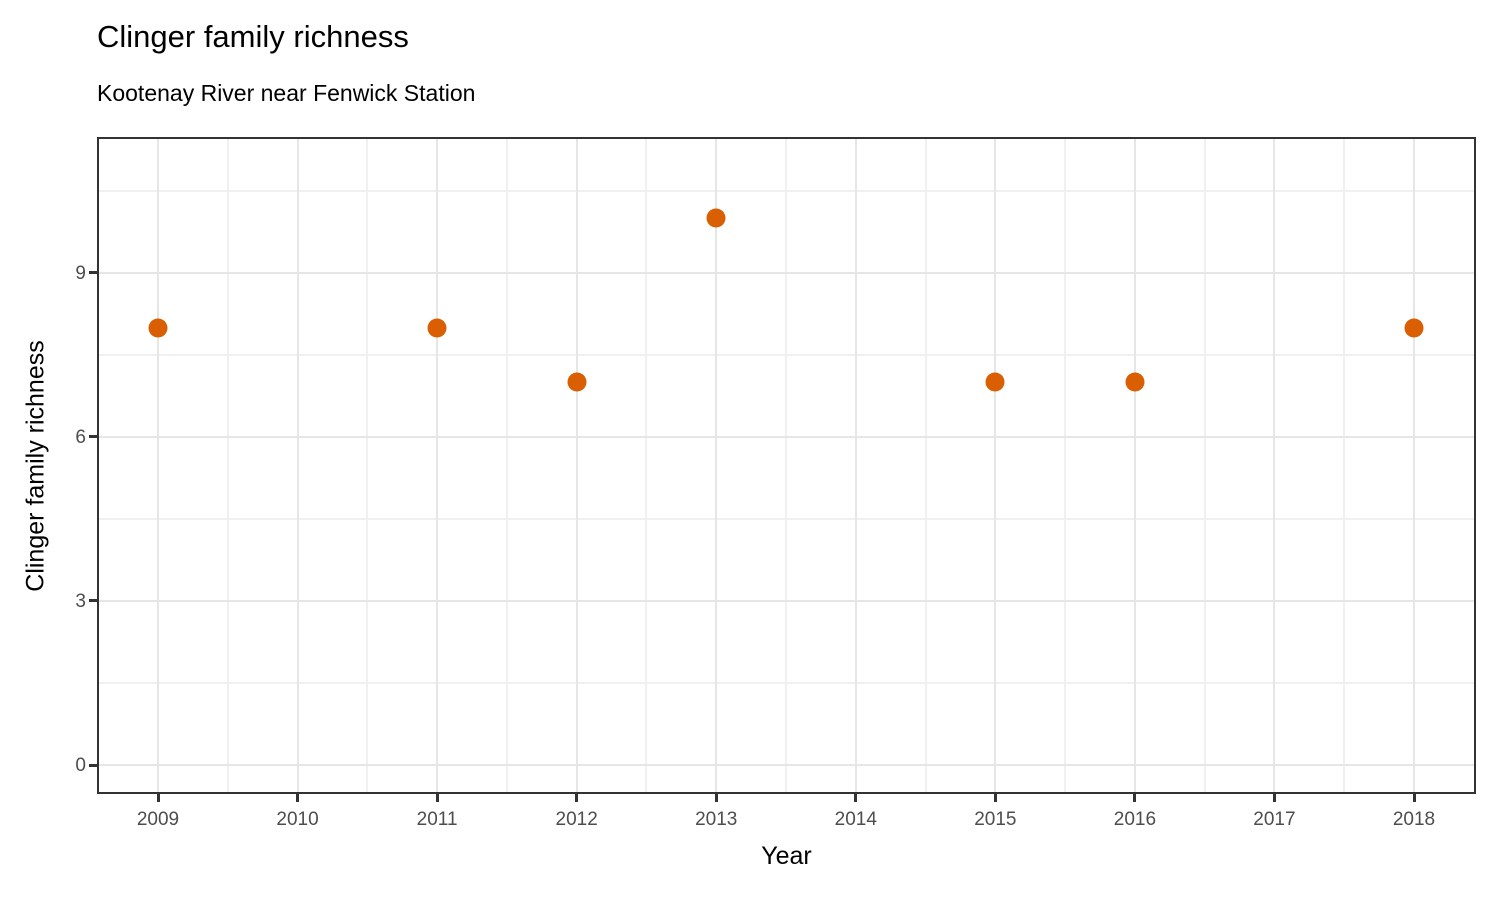 The image size is (1500, 900). Describe the element at coordinates (1414, 819) in the screenshot. I see `x-axis-tick-label: 2018` at that location.